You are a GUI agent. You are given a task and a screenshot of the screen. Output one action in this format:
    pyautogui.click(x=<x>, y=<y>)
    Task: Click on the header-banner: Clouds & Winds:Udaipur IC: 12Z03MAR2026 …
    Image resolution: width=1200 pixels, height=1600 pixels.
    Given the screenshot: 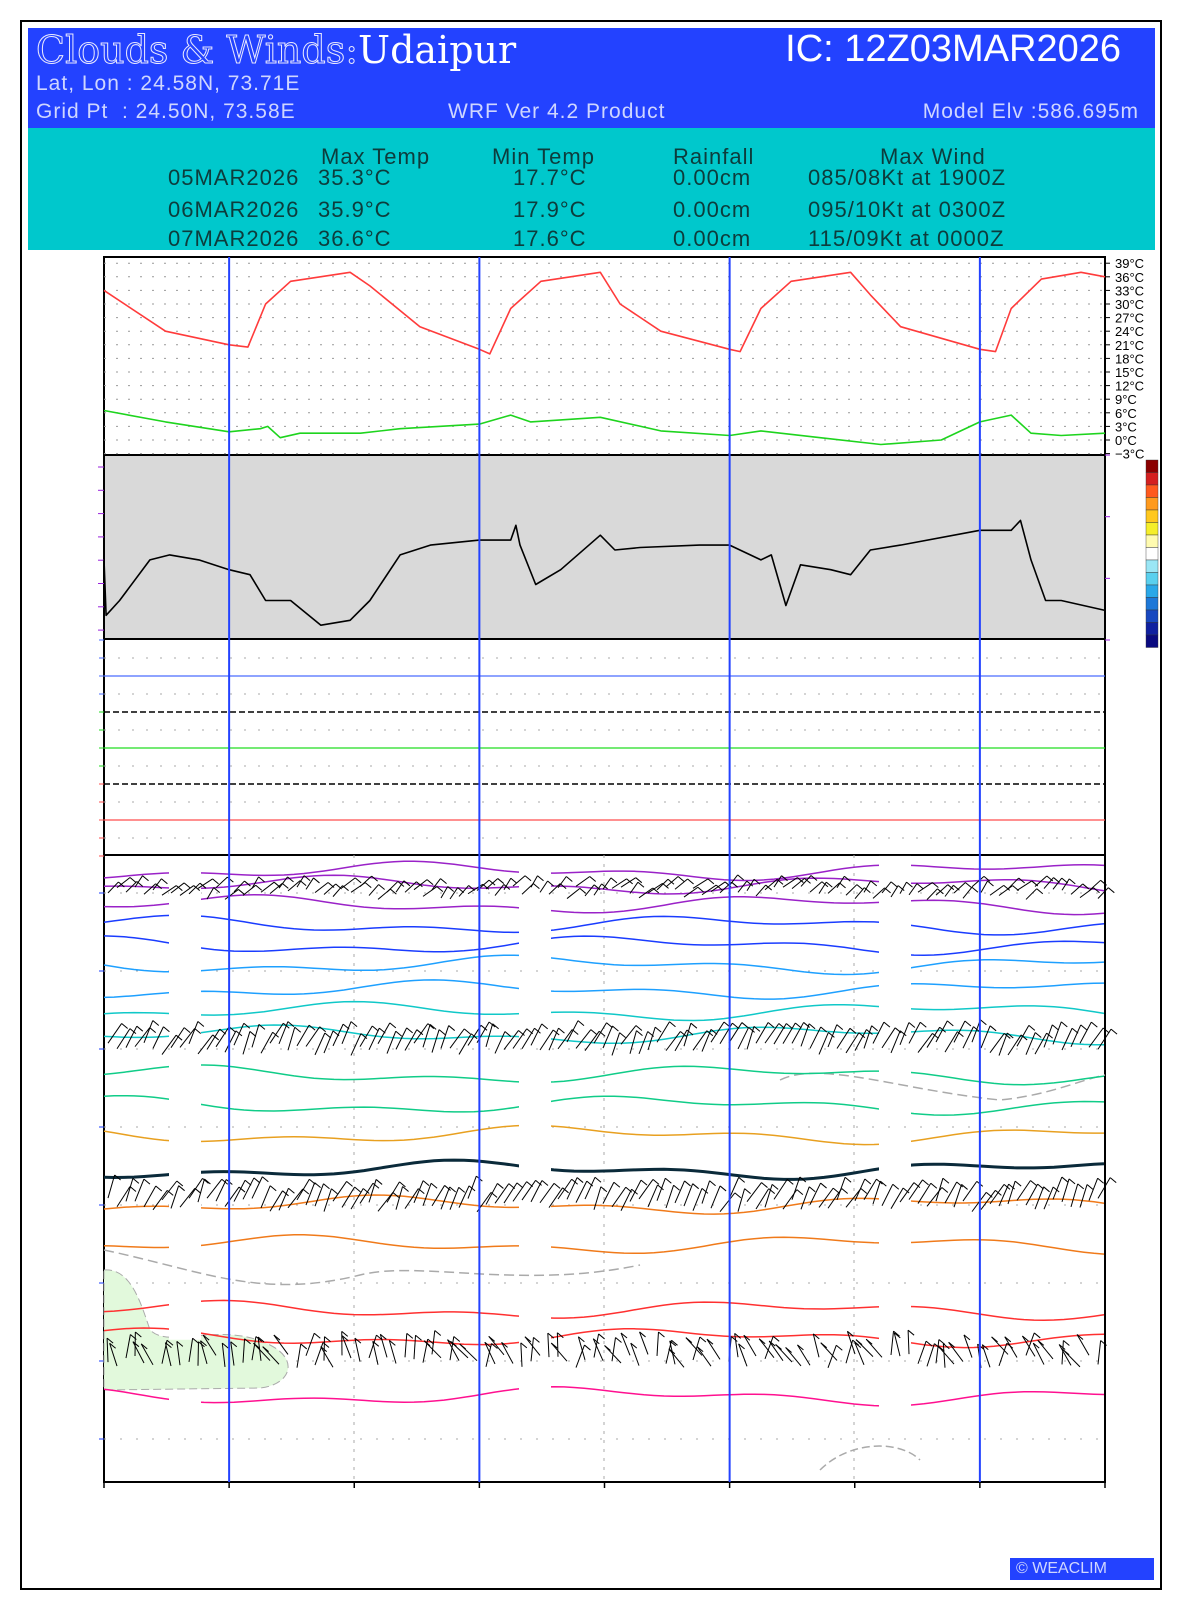 What is the action you would take?
    pyautogui.click(x=591, y=78)
    